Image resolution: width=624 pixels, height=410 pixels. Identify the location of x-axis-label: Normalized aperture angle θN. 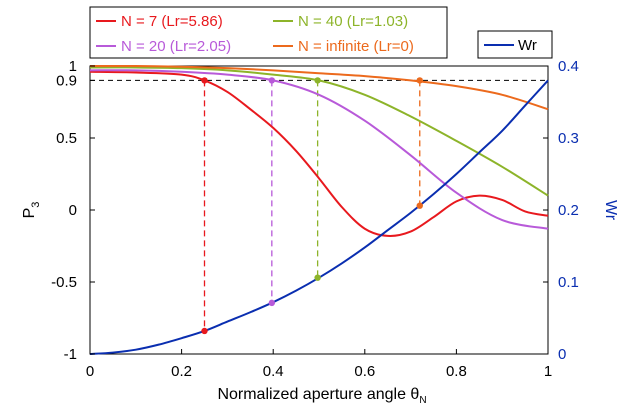
(321, 396).